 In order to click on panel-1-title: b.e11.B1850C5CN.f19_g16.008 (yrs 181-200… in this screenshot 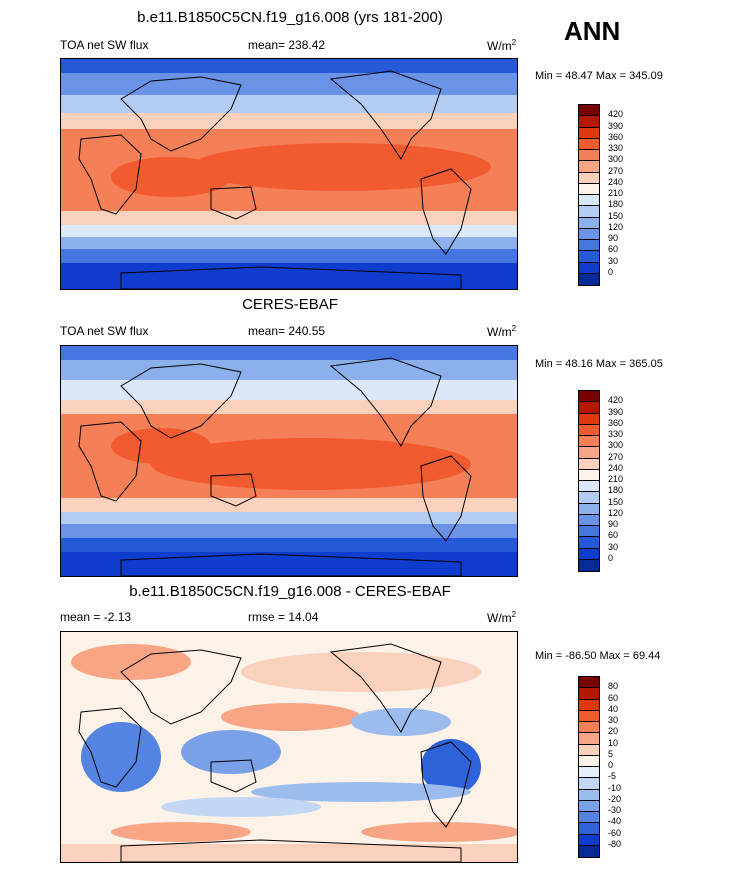, I will do `click(290, 17)`.